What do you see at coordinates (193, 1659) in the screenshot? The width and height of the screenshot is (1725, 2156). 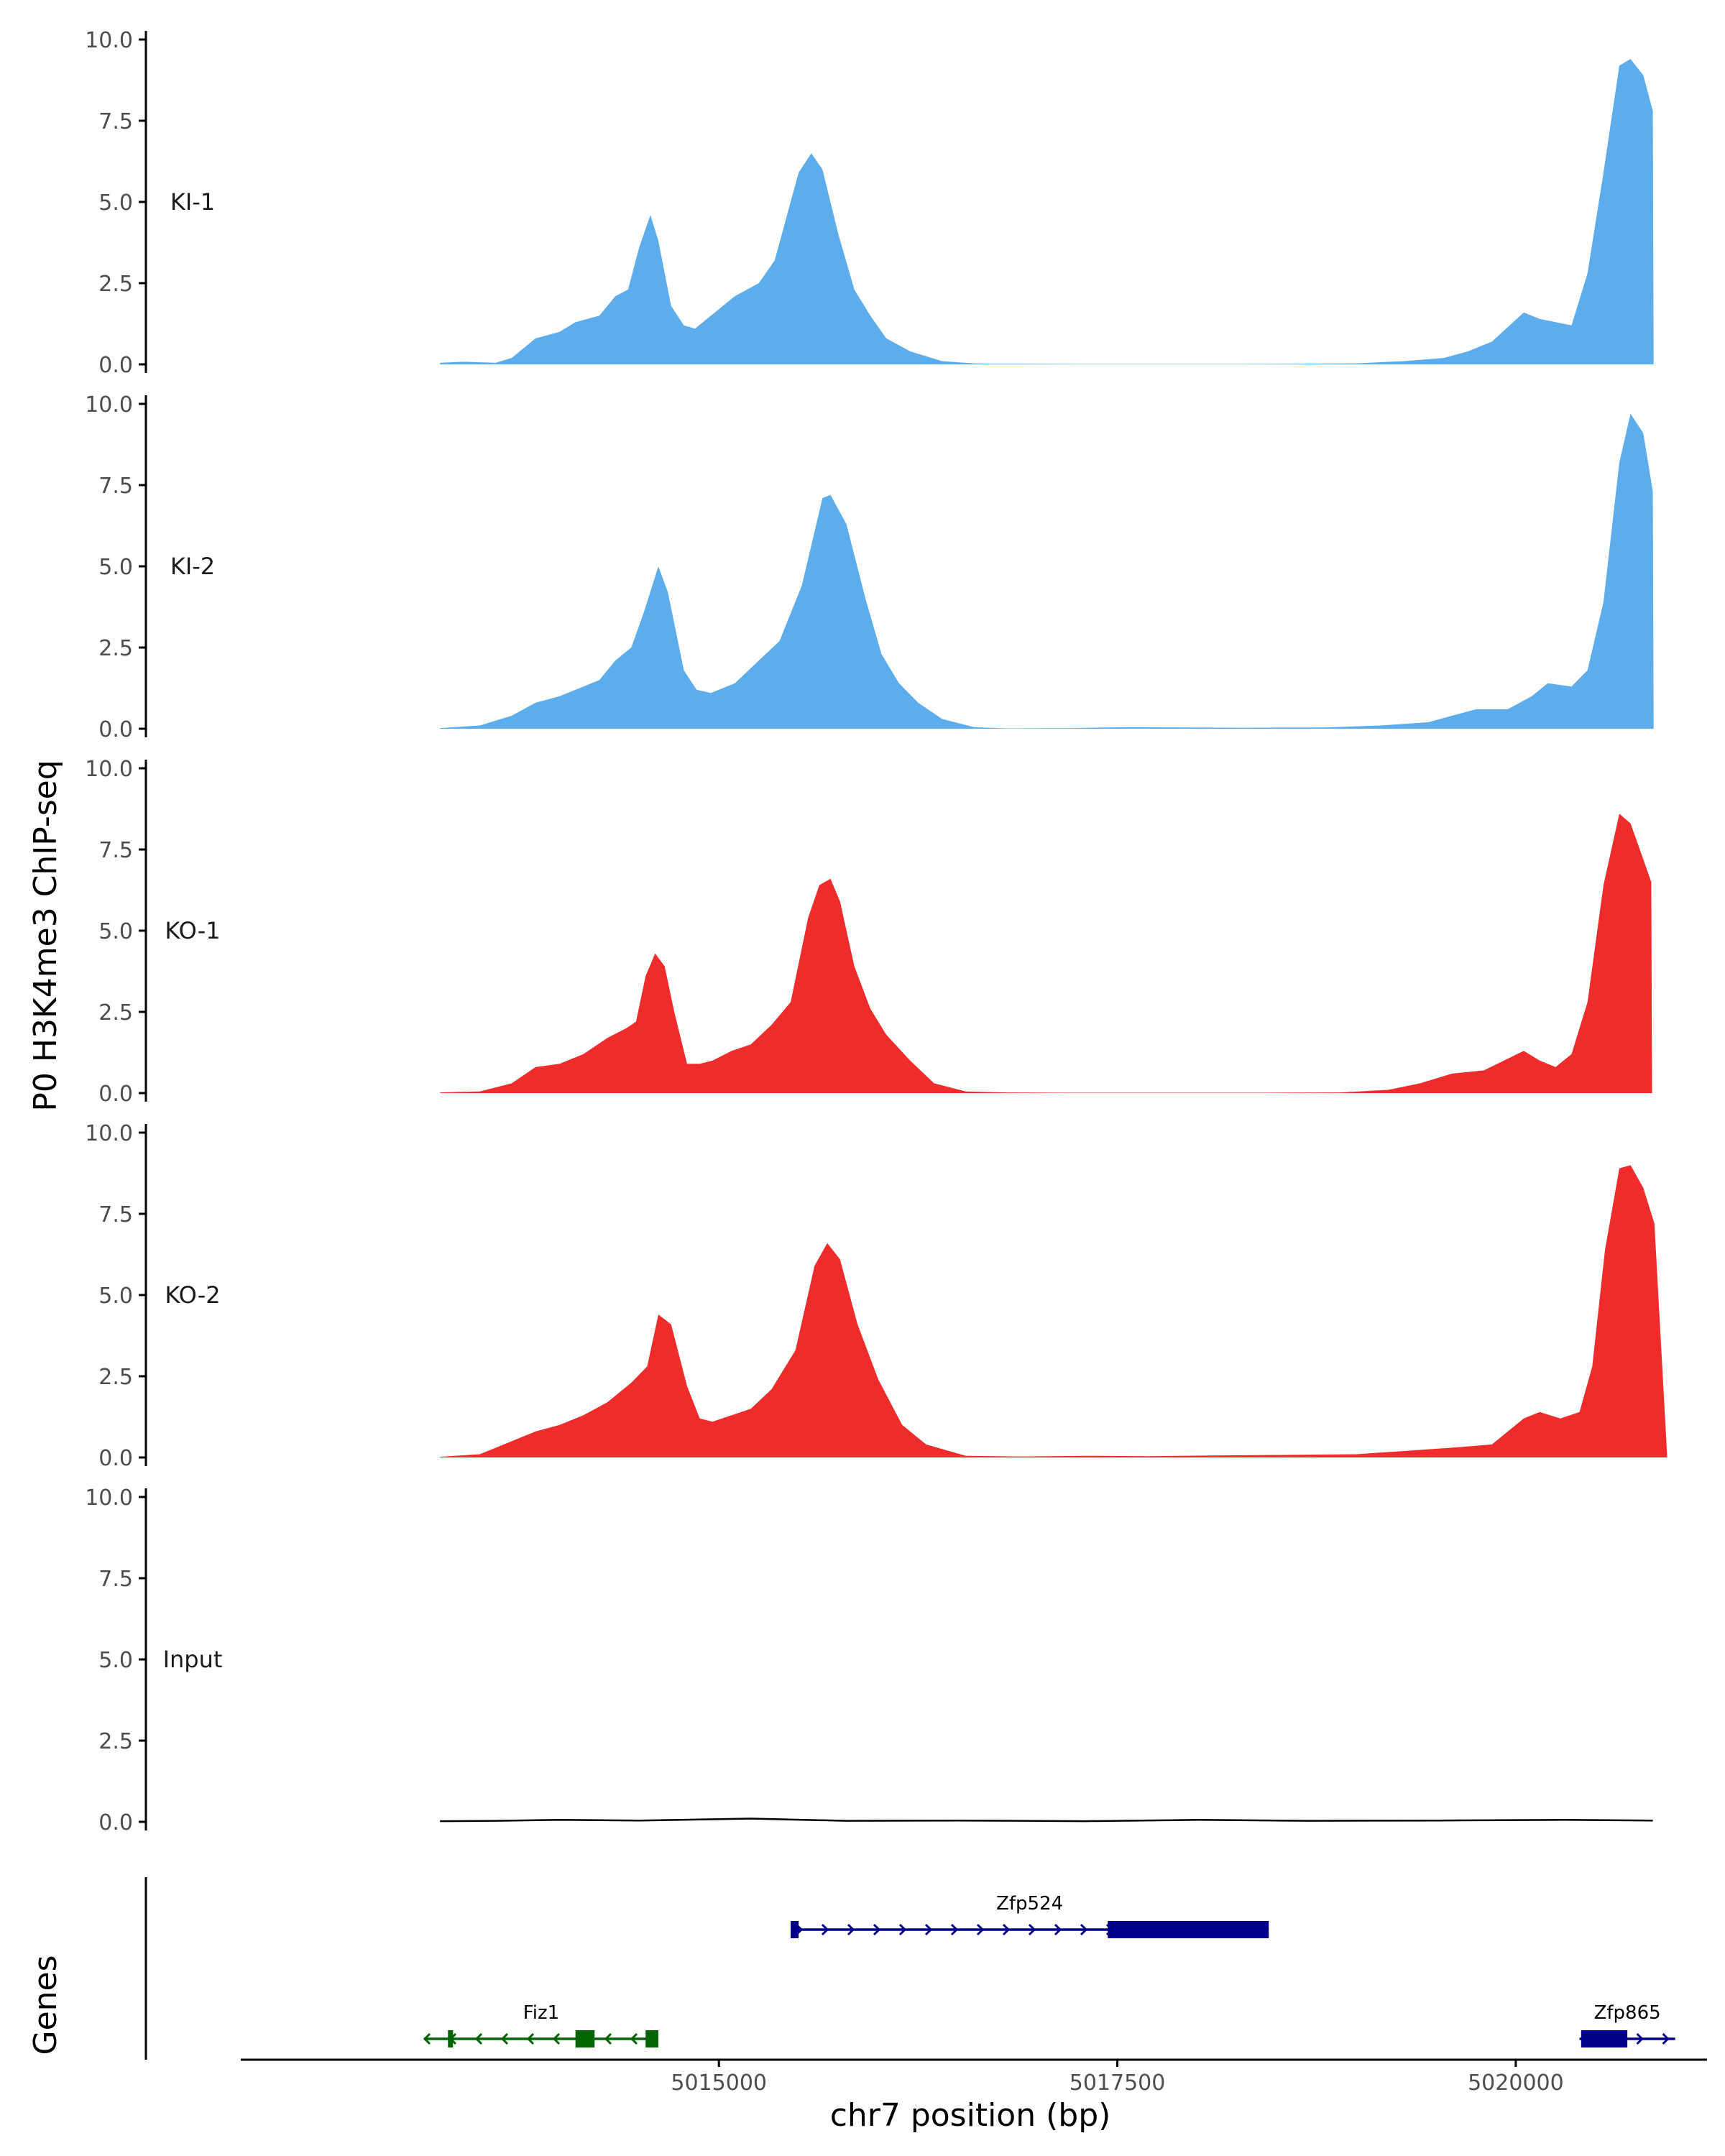 I see `track-label: Input` at bounding box center [193, 1659].